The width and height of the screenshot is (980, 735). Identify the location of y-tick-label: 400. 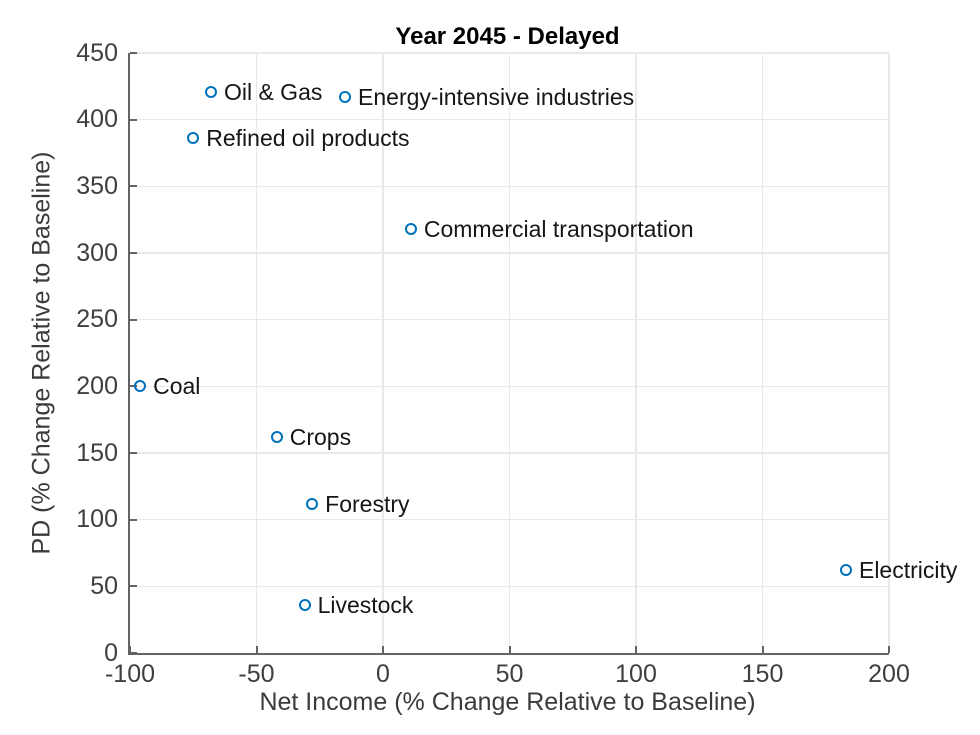
(97, 119).